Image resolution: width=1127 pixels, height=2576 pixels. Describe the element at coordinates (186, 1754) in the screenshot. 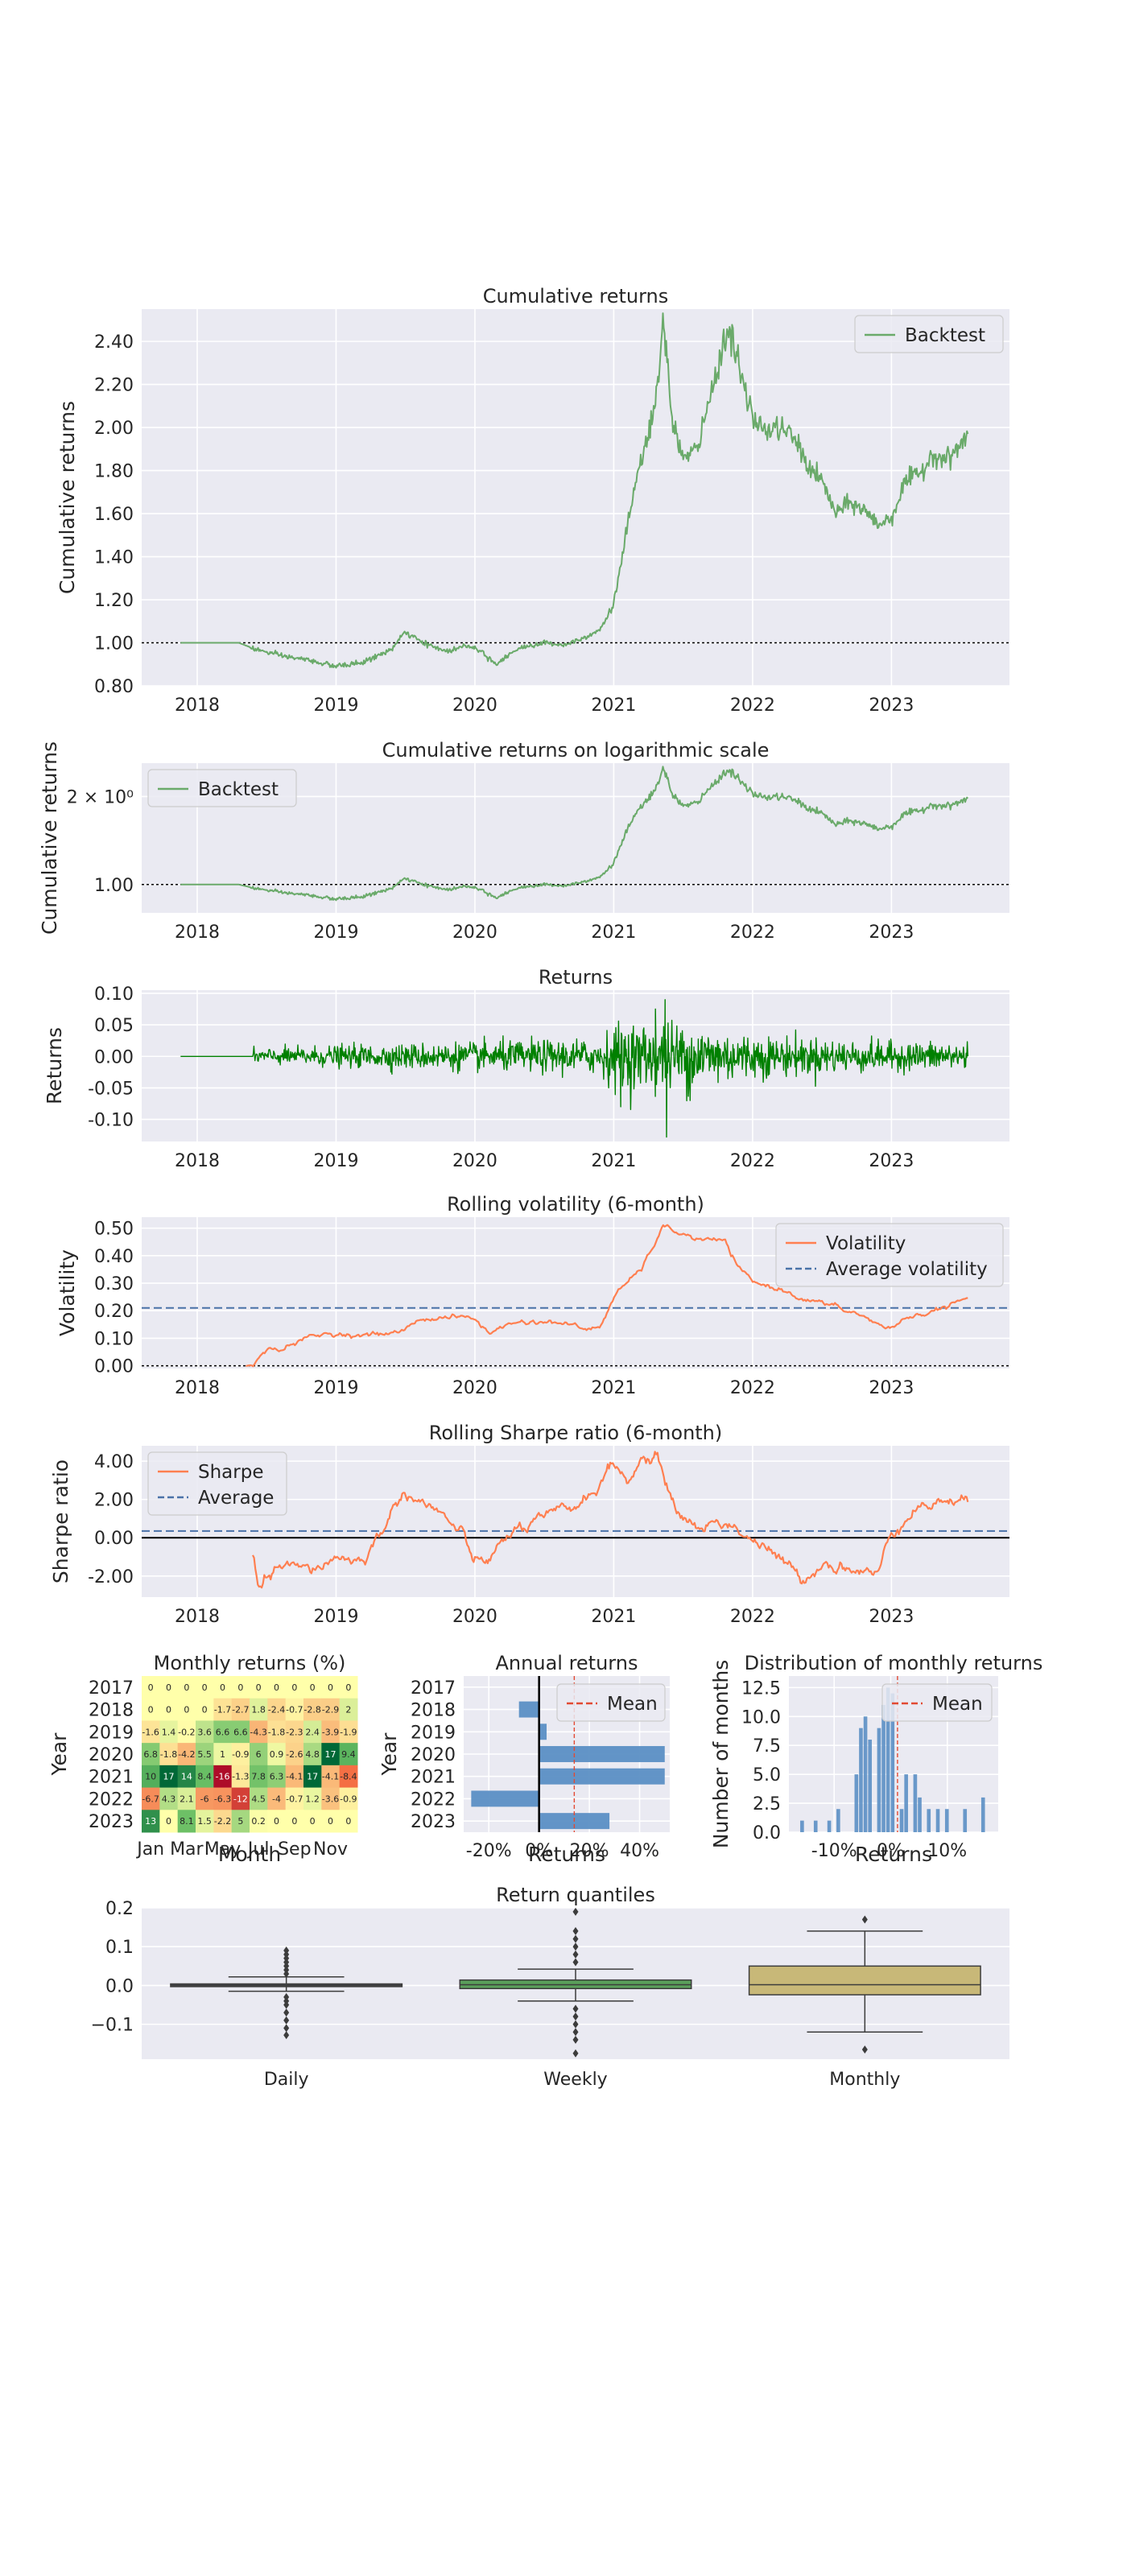

I see `heatmap-cell-value: -4.2` at that location.